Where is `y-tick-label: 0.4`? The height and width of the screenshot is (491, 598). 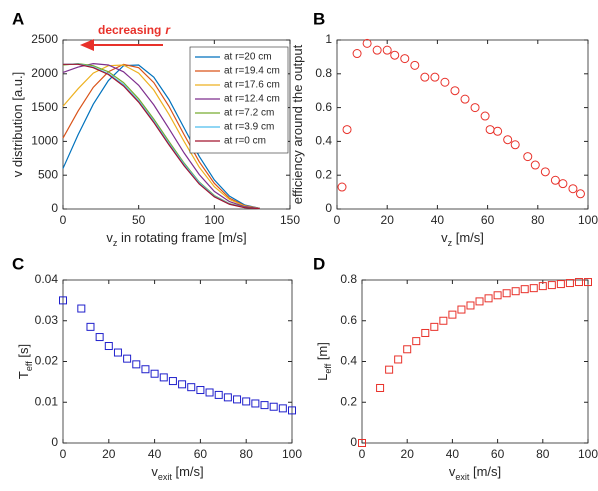 y-tick-label: 0.4 is located at coordinates (323, 141).